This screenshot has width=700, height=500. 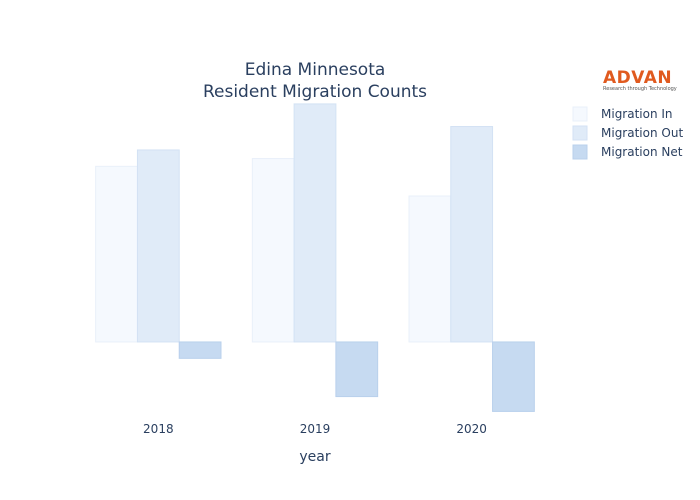 I want to click on chart-title-line-1: Edina Minnesota, so click(x=315, y=70).